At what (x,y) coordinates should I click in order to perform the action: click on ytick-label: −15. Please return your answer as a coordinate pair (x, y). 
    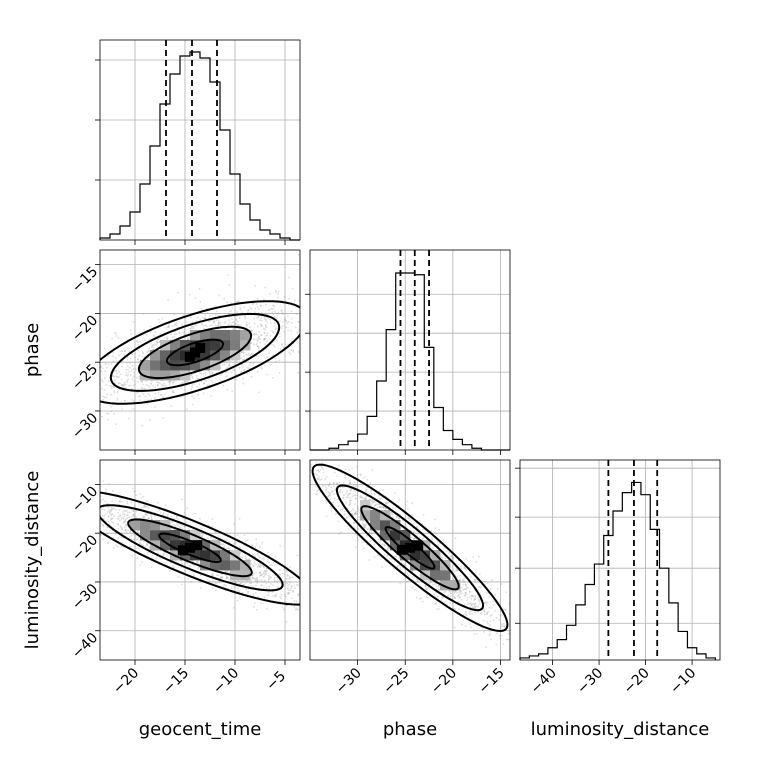
    Looking at the image, I should click on (85, 280).